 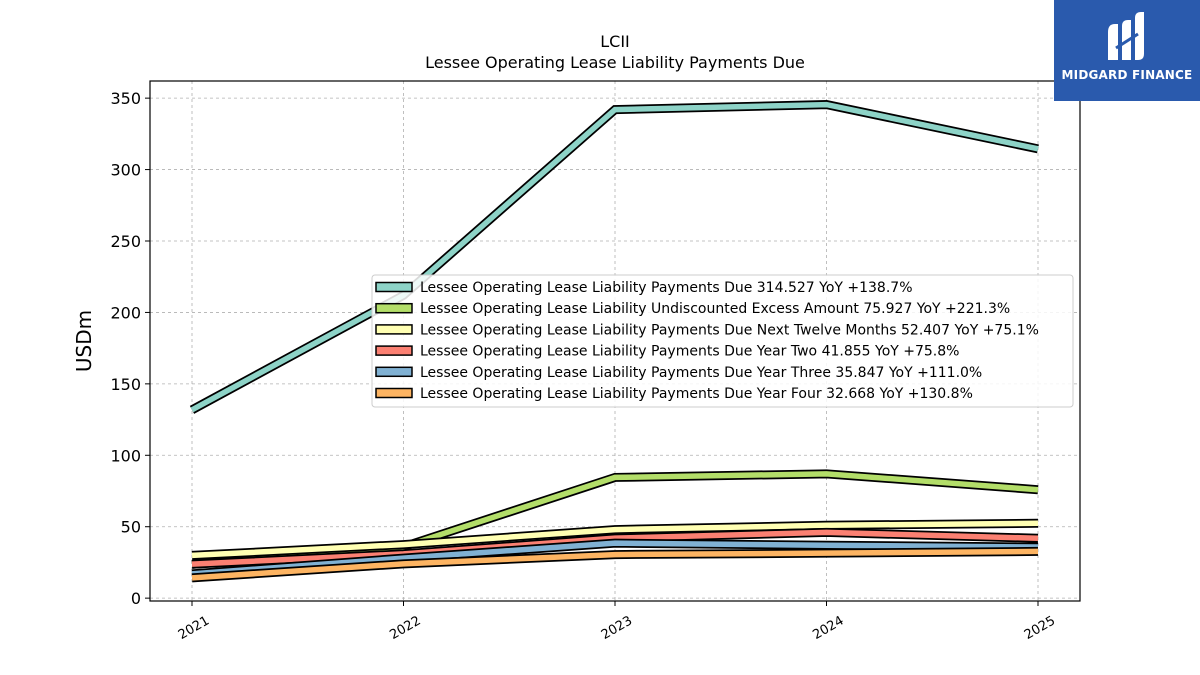 What do you see at coordinates (136, 598) in the screenshot?
I see `y-tick-label: 0` at bounding box center [136, 598].